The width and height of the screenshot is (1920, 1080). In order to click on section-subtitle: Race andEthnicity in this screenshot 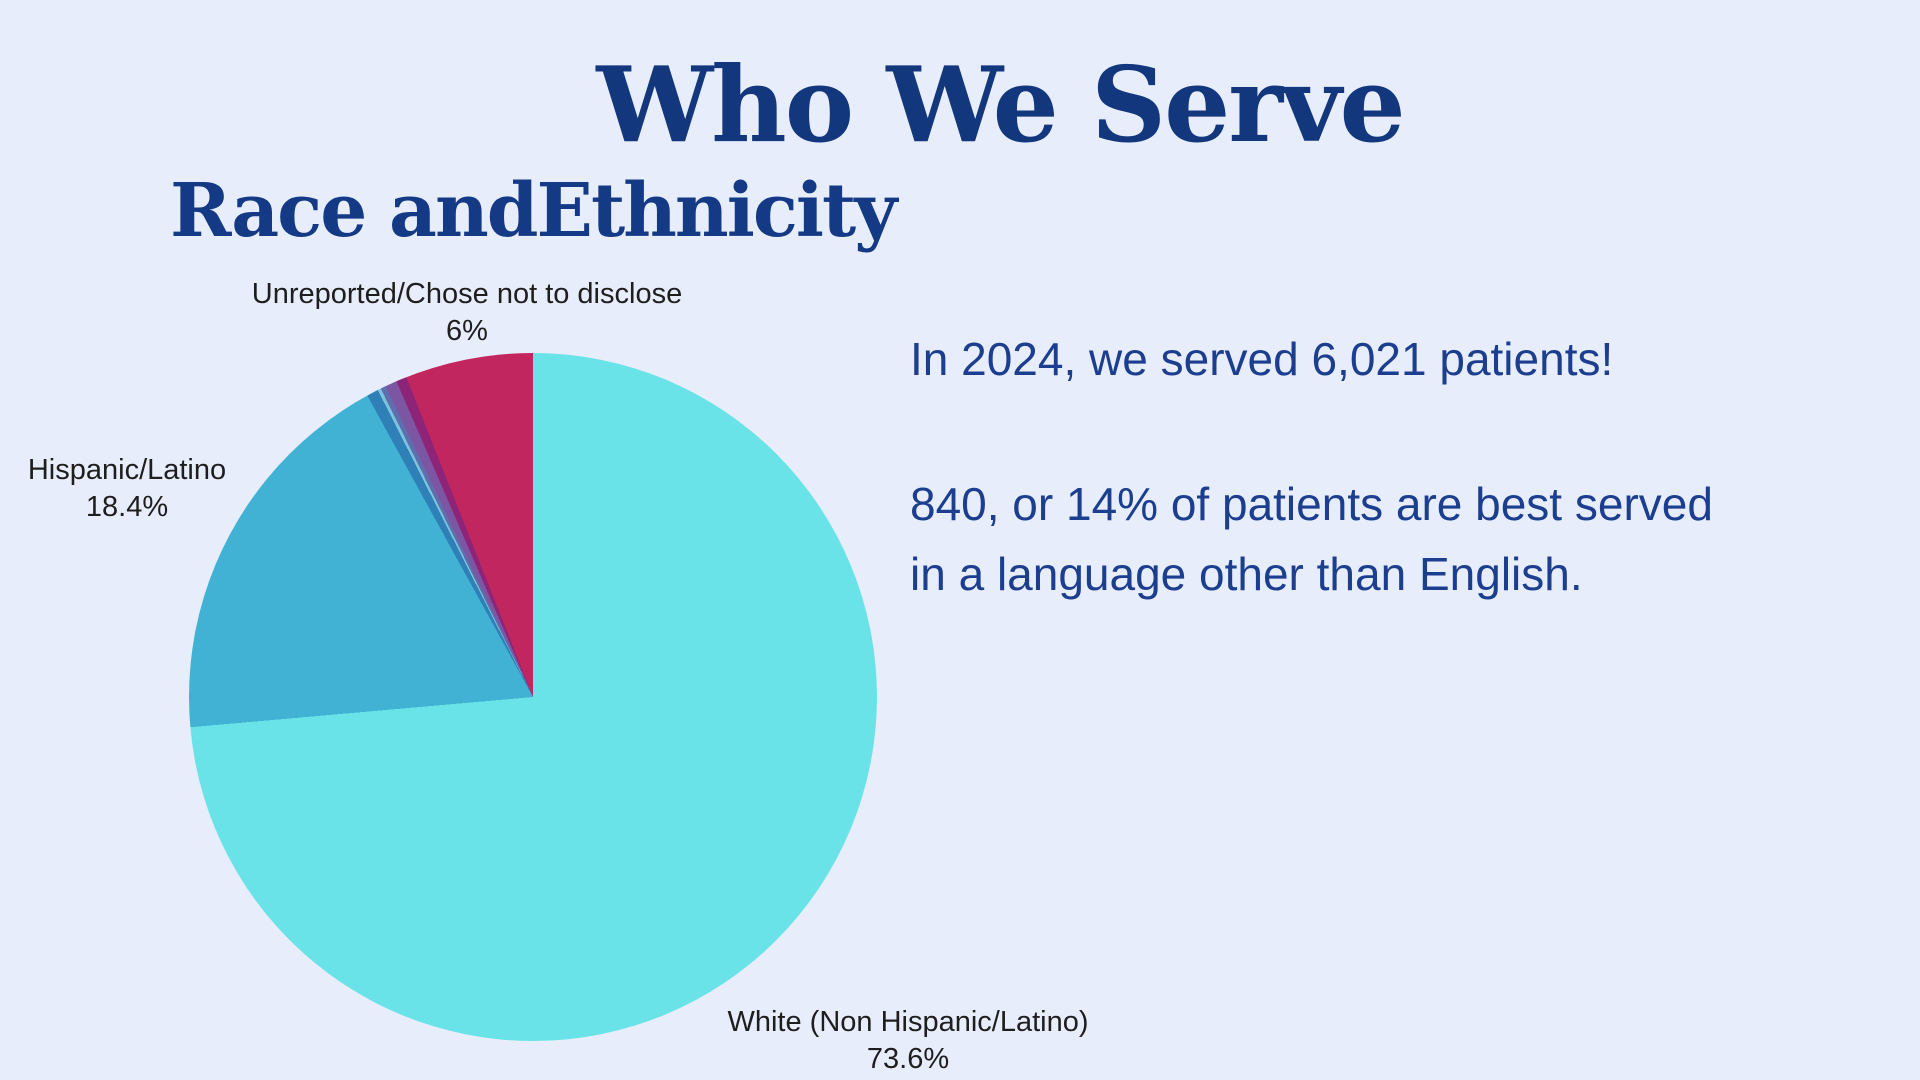, I will do `click(533, 211)`.